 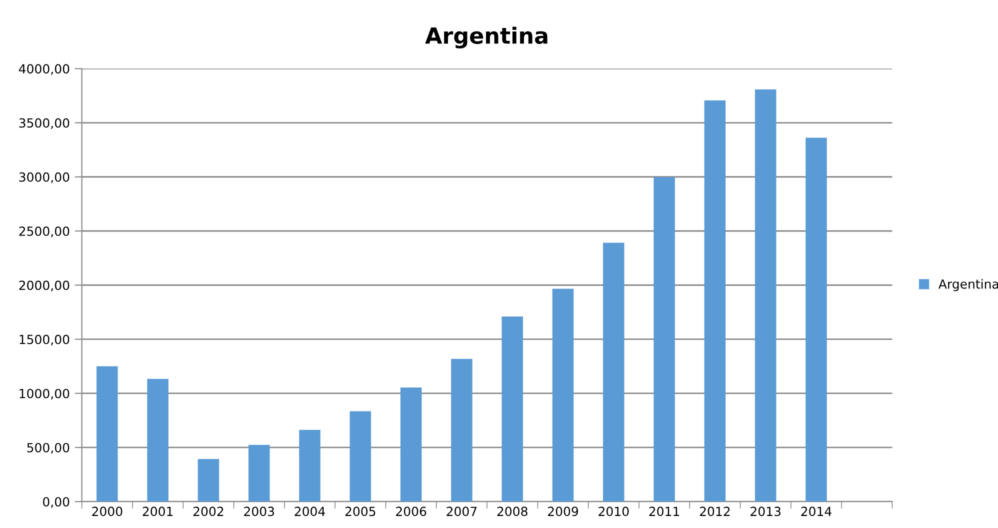 I want to click on x-tick-label: 2004, so click(x=309, y=511).